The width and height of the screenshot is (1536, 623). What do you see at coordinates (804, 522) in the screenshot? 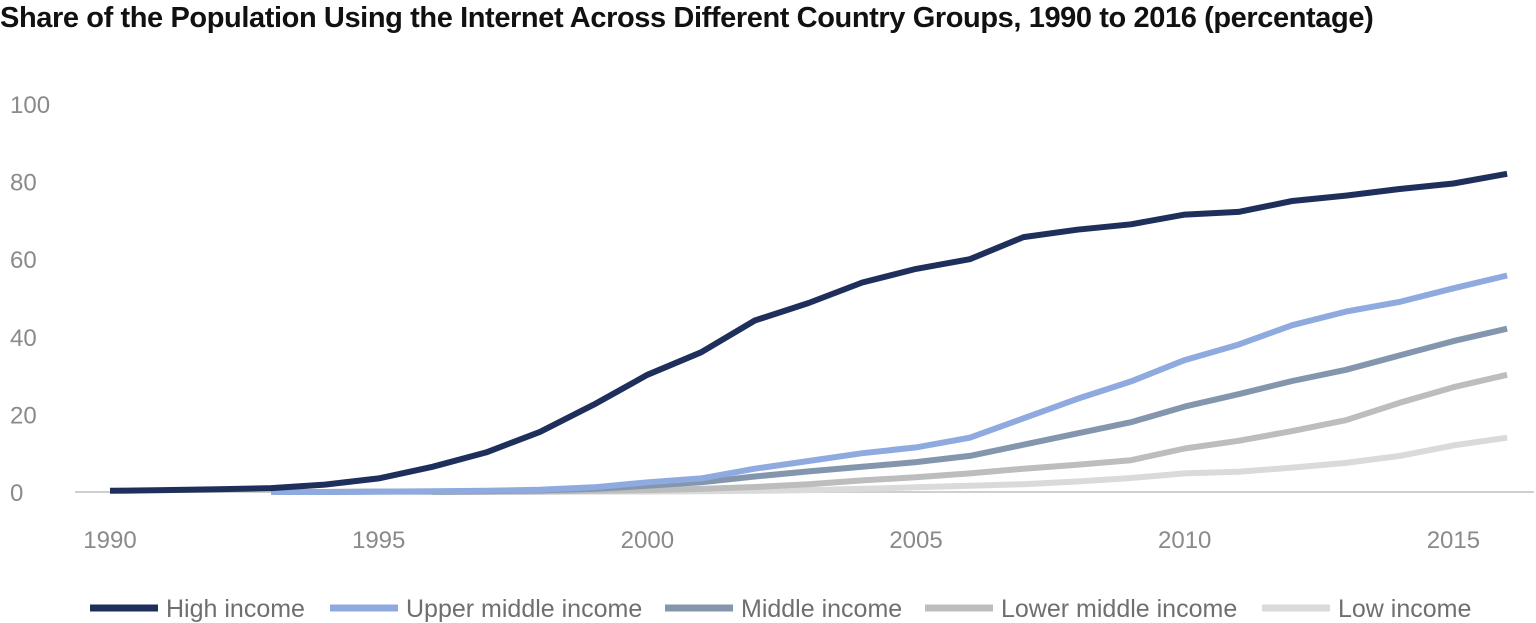
I see `x-axis: 1990 1995 2000 2005 2010 2015` at bounding box center [804, 522].